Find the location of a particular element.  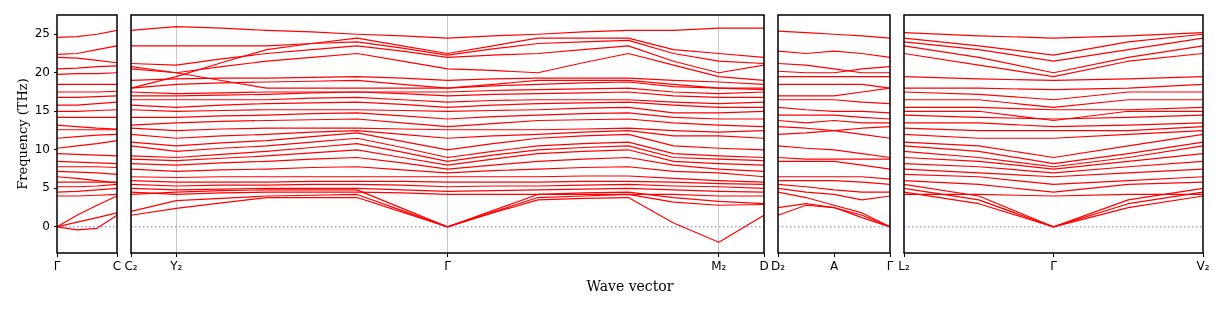

x-tick-label: L₂ is located at coordinates (904, 266).